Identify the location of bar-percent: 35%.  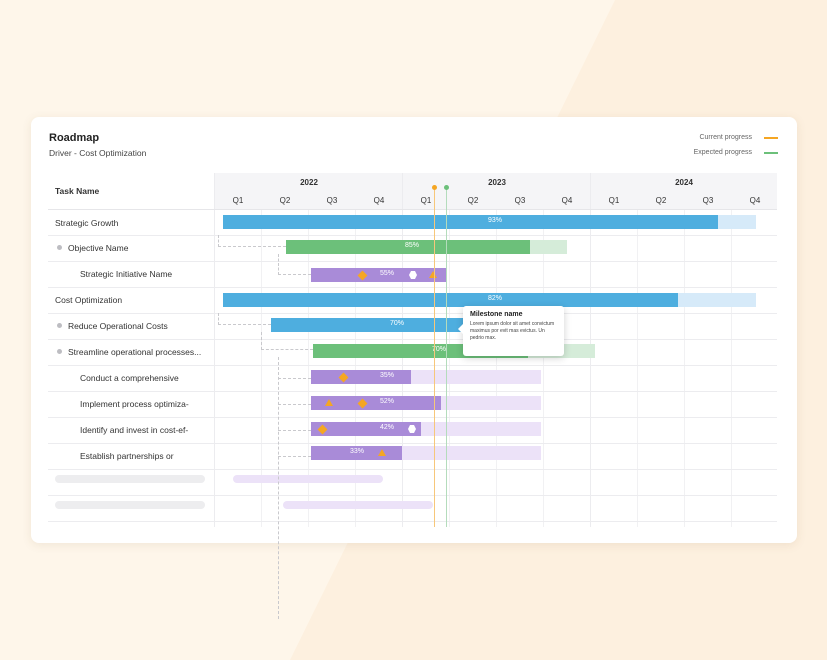
(387, 375).